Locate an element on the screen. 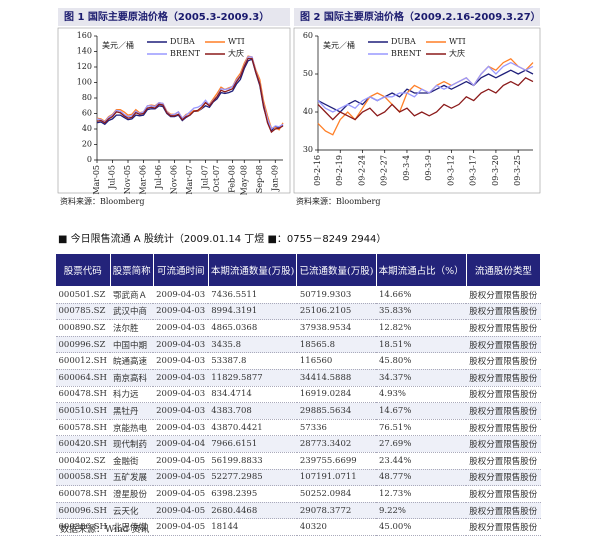 The width and height of the screenshot is (595, 547). table-cell: 37938.9534 is located at coordinates (336, 328).